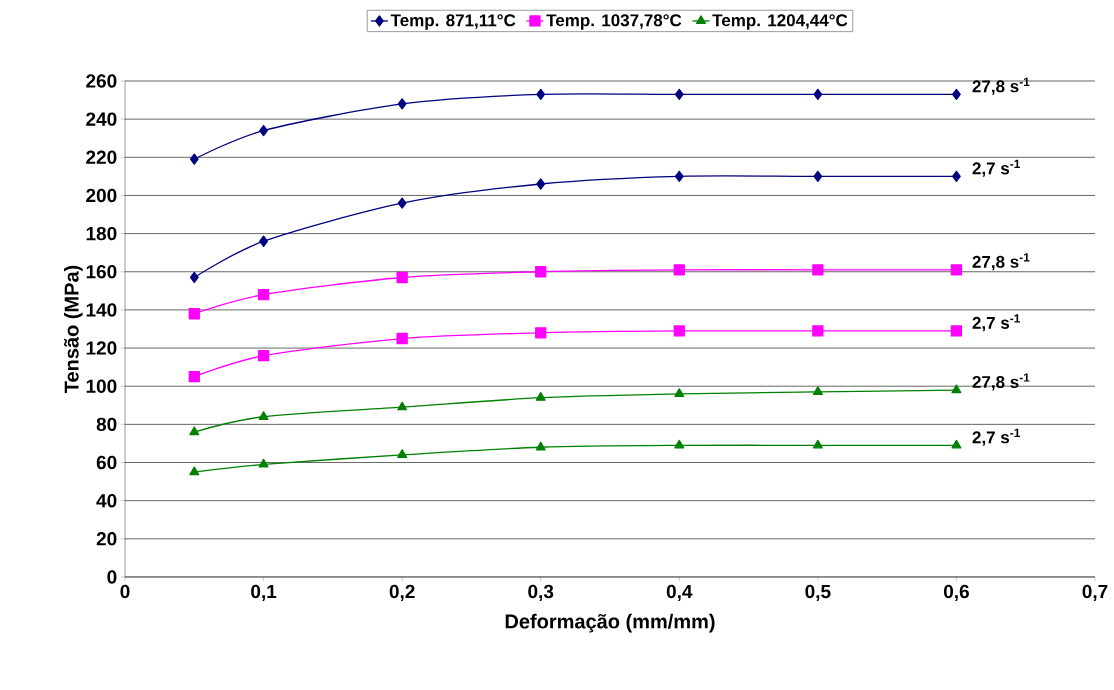  What do you see at coordinates (112, 577) in the screenshot?
I see `y-tick-label: 0` at bounding box center [112, 577].